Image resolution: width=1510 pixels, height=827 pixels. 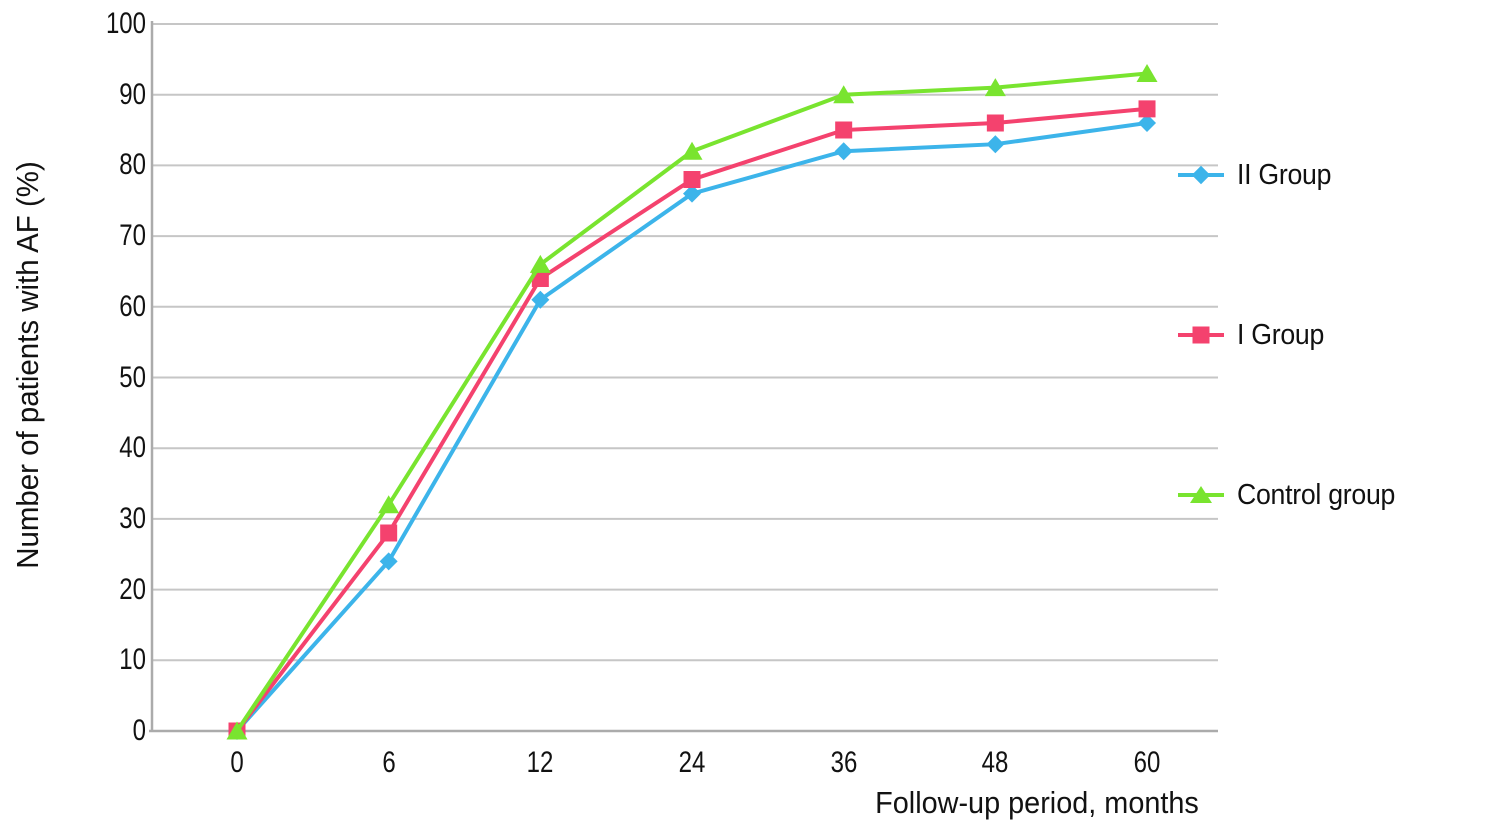 I want to click on legend-item-ii-group: II Group, so click(x=1258, y=175).